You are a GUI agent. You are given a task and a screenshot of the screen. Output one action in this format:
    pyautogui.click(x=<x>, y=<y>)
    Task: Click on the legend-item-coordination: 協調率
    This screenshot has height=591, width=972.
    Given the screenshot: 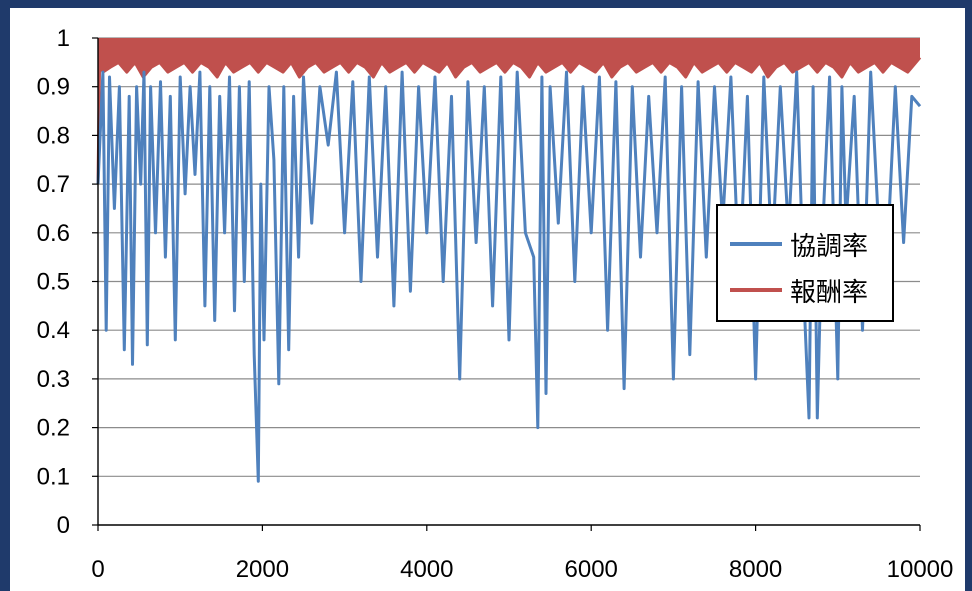 What is the action you would take?
    pyautogui.click(x=799, y=244)
    